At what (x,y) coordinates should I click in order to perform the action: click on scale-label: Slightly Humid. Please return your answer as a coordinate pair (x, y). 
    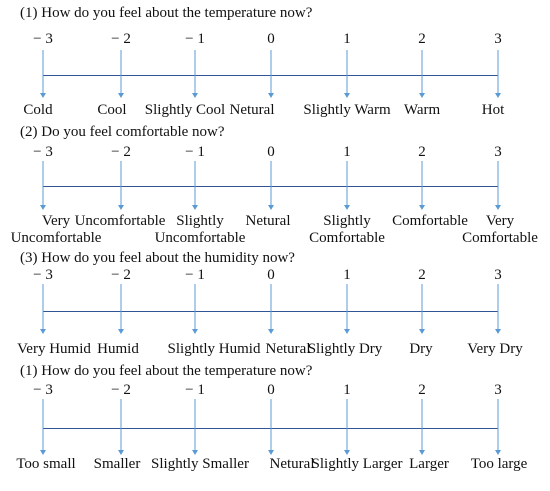
    Looking at the image, I should click on (214, 349).